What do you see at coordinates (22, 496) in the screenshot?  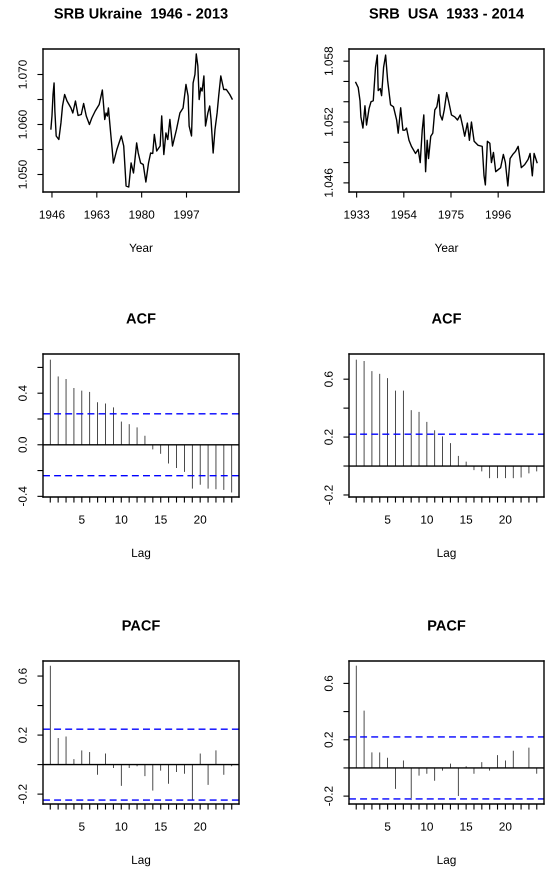 I see `y-tick-label: -0.4` at bounding box center [22, 496].